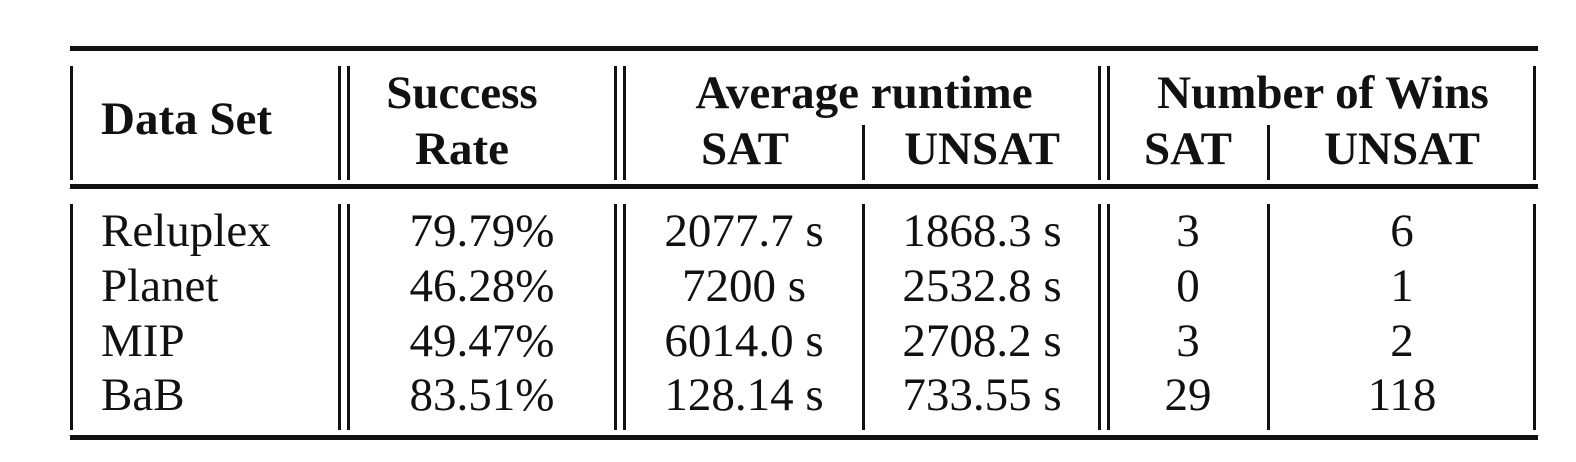  Describe the element at coordinates (1402, 286) in the screenshot. I see `row-wins-unsat: 1` at that location.